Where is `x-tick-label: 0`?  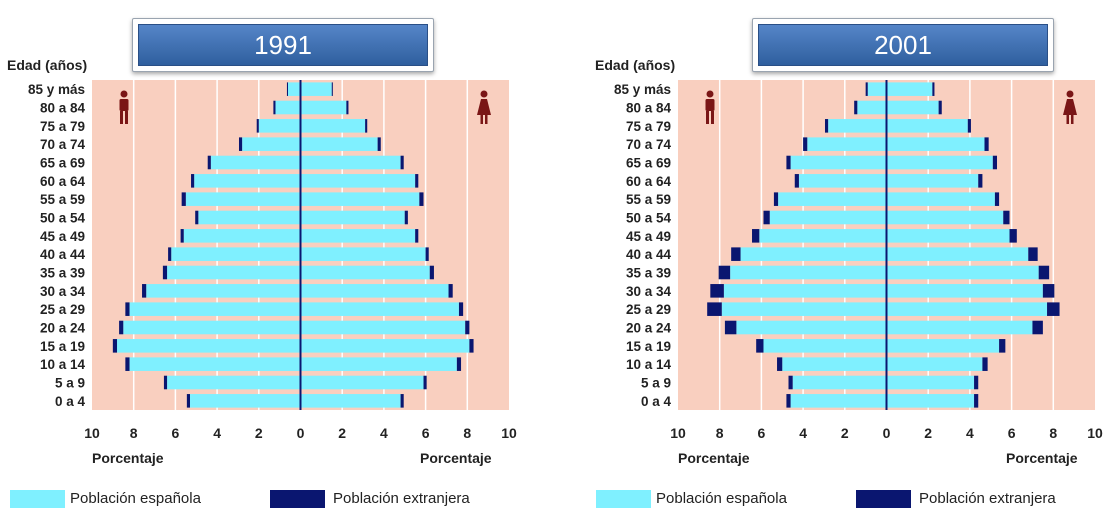 x-tick-label: 0 is located at coordinates (887, 433).